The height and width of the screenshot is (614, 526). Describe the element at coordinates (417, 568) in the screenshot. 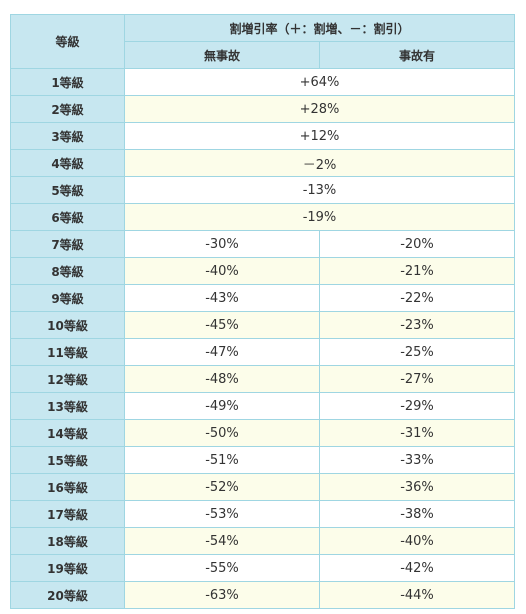

I see `accident-rate-cell: -42%` at that location.